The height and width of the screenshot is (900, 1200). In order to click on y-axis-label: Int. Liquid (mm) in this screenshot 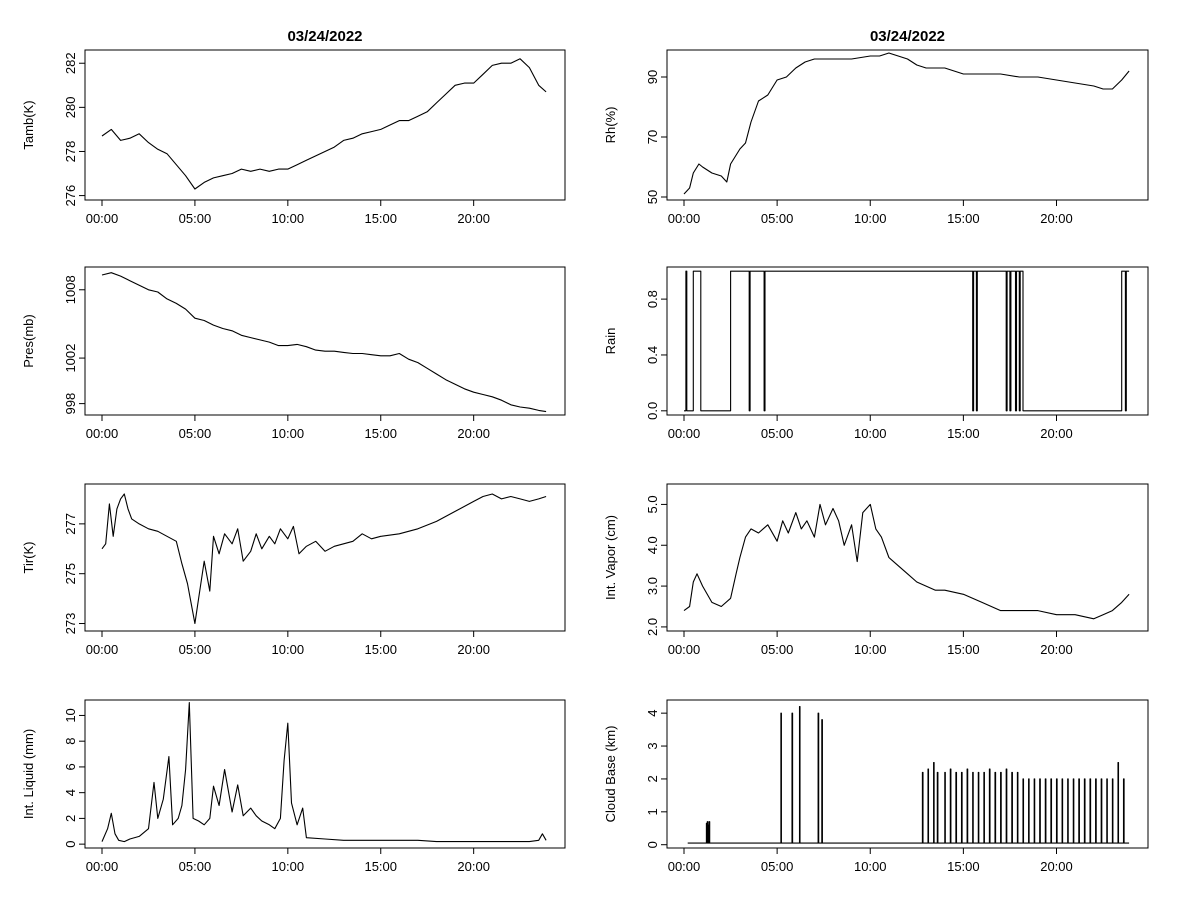, I will do `click(28, 774)`.